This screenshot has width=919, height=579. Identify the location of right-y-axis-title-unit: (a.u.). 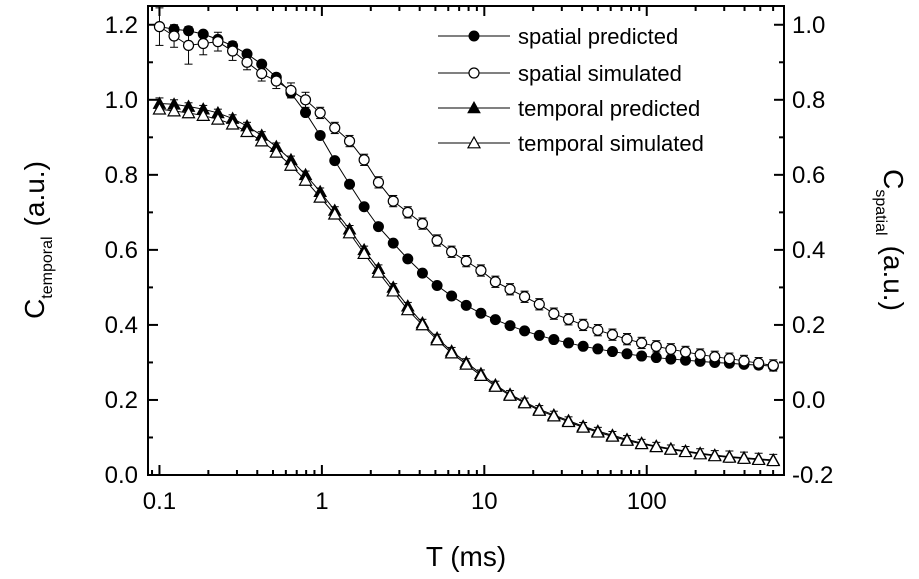
(893, 278).